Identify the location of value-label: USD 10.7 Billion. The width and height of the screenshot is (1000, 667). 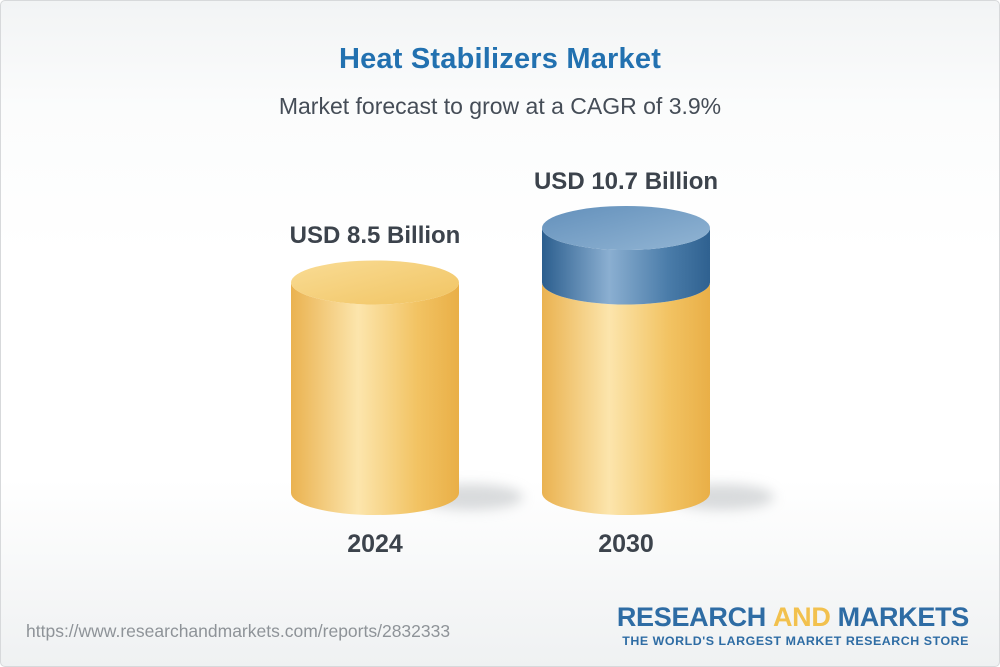
(626, 181).